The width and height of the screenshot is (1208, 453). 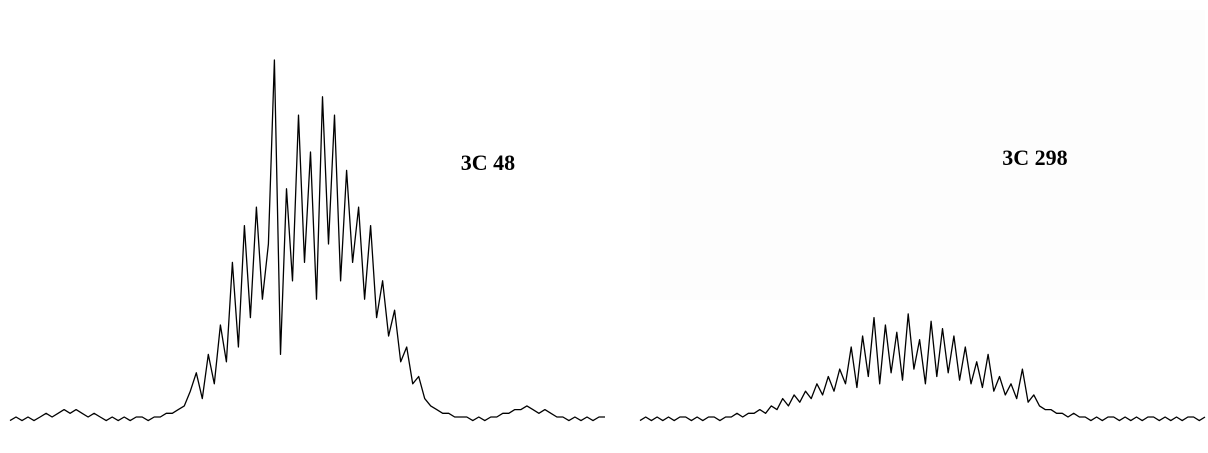 What do you see at coordinates (1034, 157) in the screenshot?
I see `source-label: 3C 298` at bounding box center [1034, 157].